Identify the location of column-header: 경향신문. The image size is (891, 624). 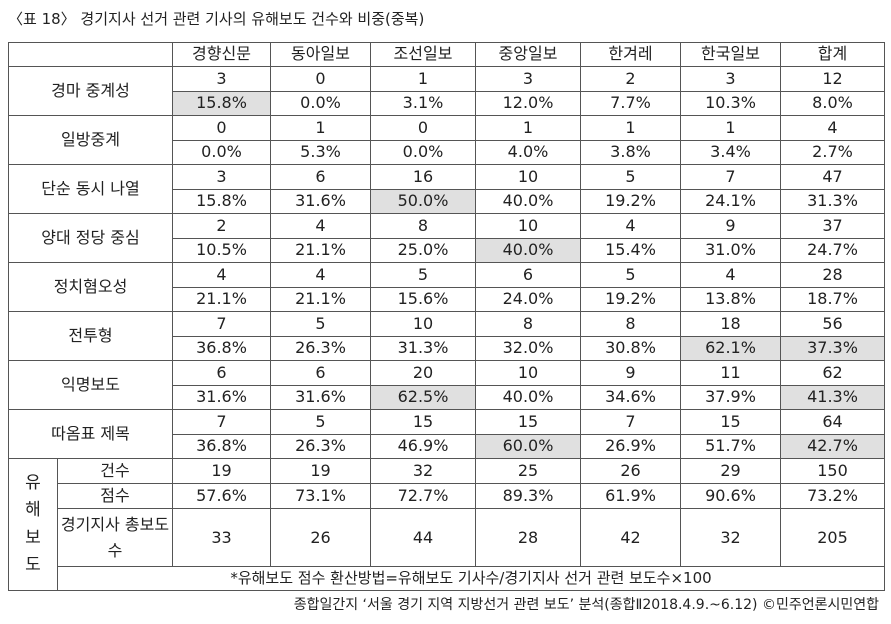
(221, 54).